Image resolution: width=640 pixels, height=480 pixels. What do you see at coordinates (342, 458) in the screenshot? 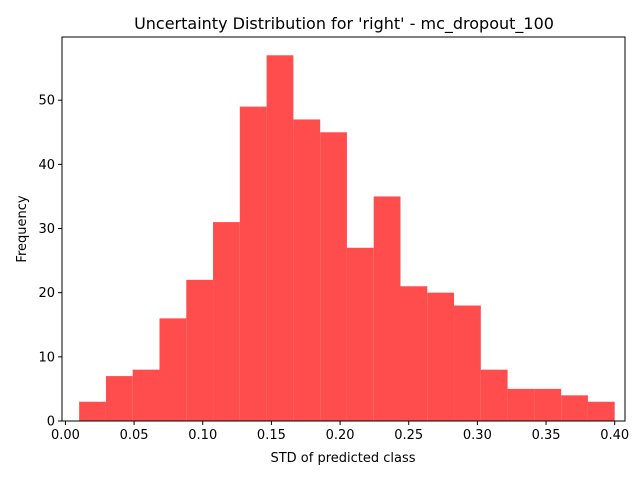
I see `x-axis-label: STD of predicted class` at bounding box center [342, 458].